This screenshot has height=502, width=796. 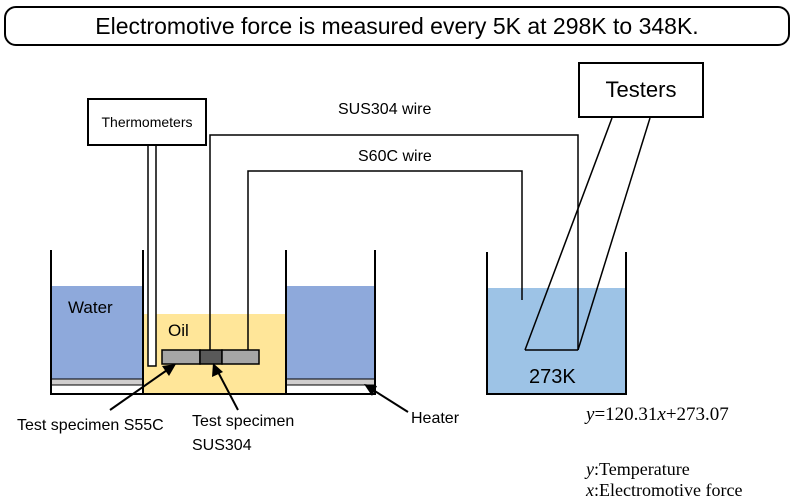 I want to click on y-definition: y:Temperature, so click(x=638, y=469).